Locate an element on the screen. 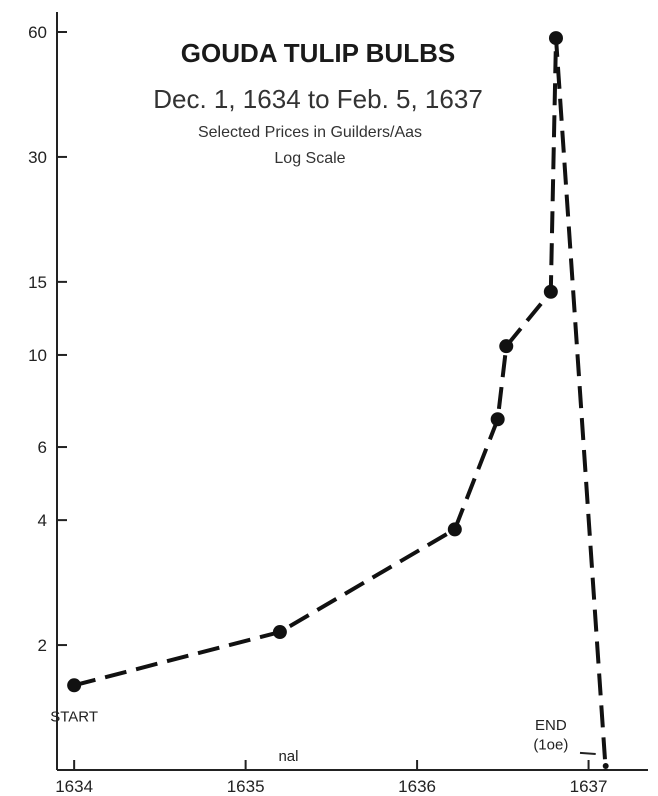 The height and width of the screenshot is (796, 658). chart-title: GOUDA TULIP BULBS is located at coordinates (318, 53).